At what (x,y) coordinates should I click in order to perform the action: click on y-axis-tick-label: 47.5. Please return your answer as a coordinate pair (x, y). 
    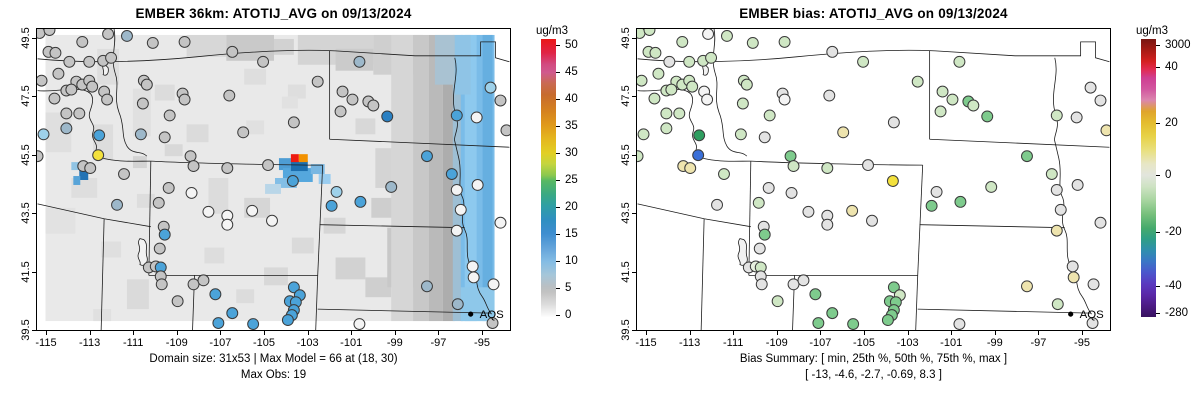
    Looking at the image, I should click on (26, 96).